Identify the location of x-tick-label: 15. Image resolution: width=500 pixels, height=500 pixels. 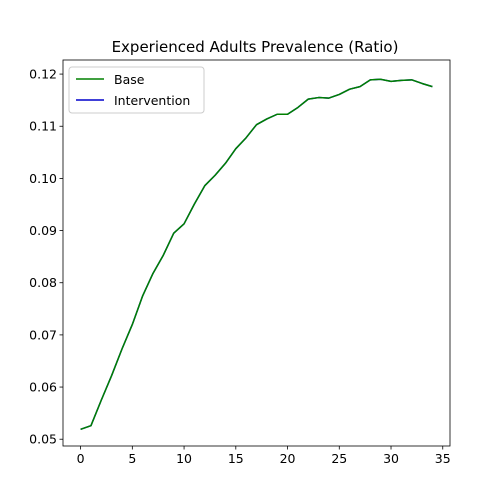
(236, 458).